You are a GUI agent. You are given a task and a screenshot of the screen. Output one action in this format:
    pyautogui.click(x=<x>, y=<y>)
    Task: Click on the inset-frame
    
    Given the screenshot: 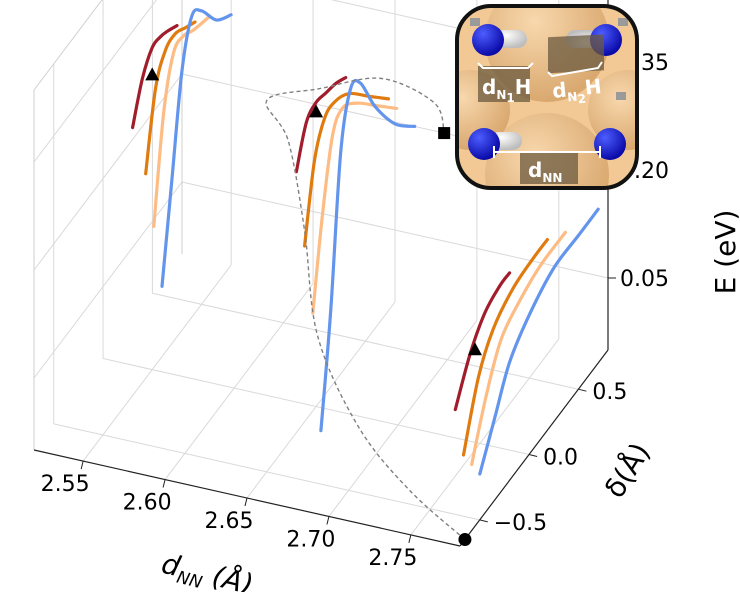 What is the action you would take?
    pyautogui.click(x=547, y=97)
    